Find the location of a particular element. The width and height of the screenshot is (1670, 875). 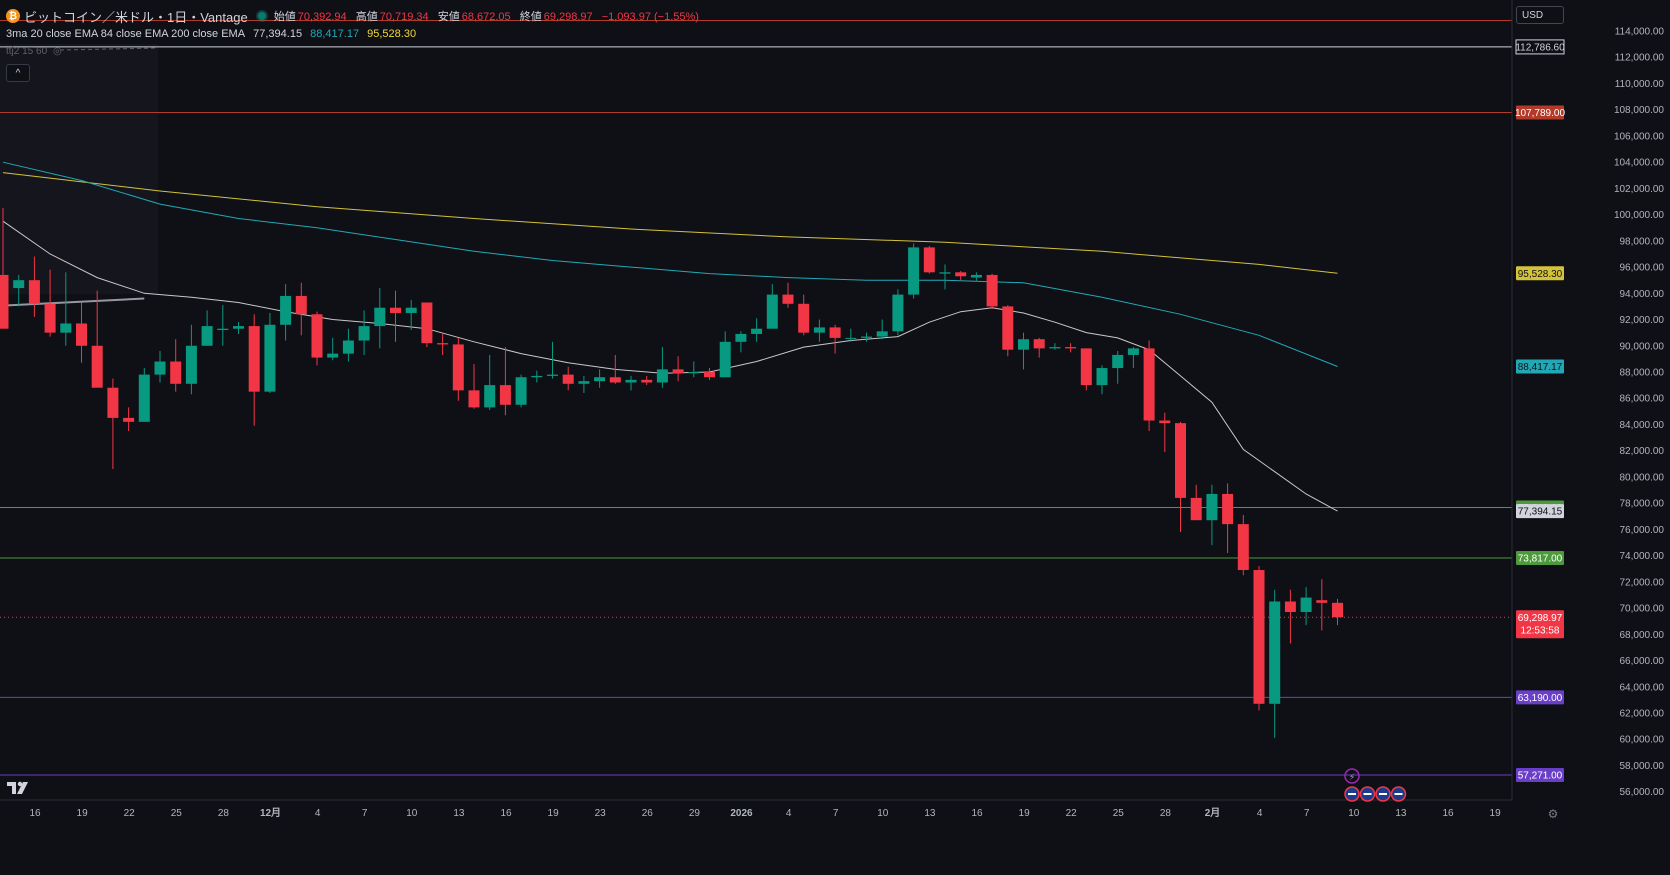

y-tick-label: 74,000.00 is located at coordinates (1642, 556).